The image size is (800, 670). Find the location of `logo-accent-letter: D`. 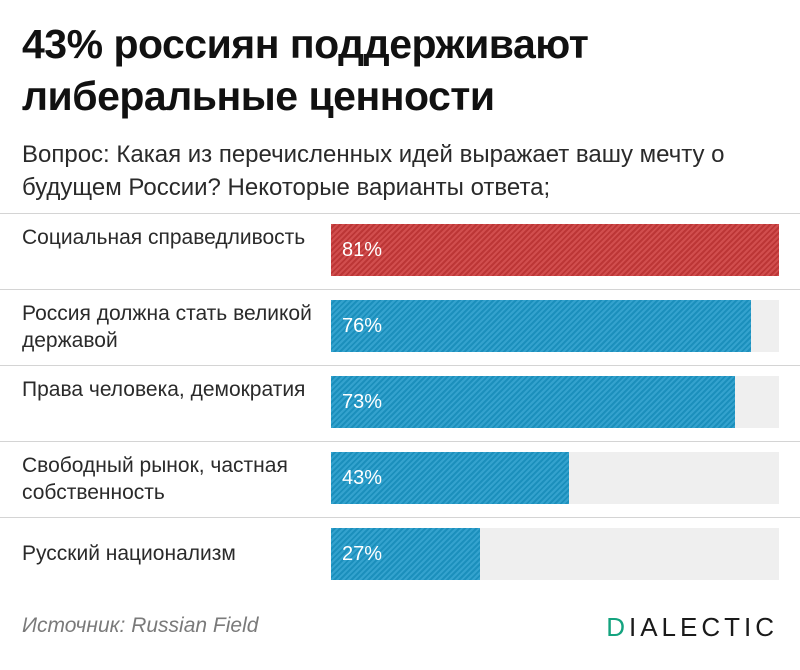

logo-accent-letter: D is located at coordinates (617, 627).